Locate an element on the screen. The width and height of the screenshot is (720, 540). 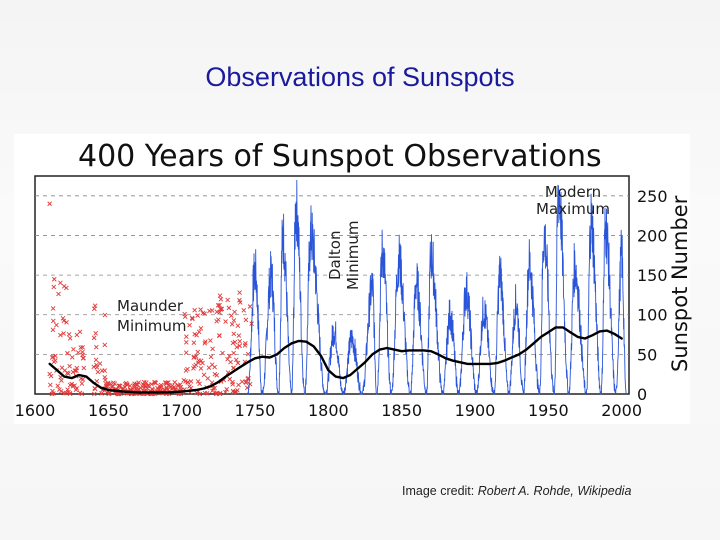
smoothed-sunspot-line is located at coordinates (335, 360).